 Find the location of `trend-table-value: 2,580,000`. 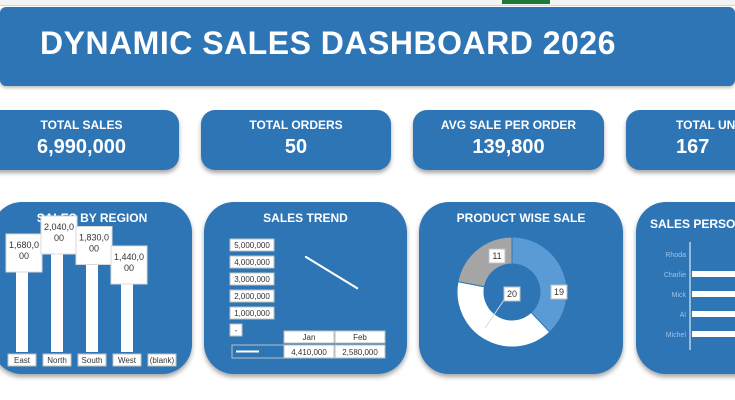

trend-table-value: 2,580,000 is located at coordinates (360, 352).